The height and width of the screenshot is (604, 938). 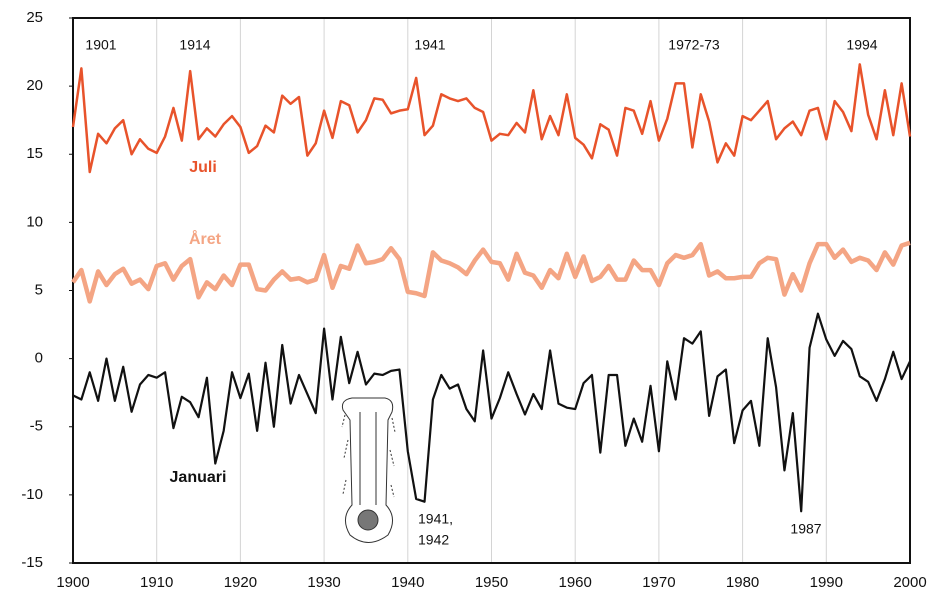 I want to click on y-tick-label: 0, so click(x=39, y=358).